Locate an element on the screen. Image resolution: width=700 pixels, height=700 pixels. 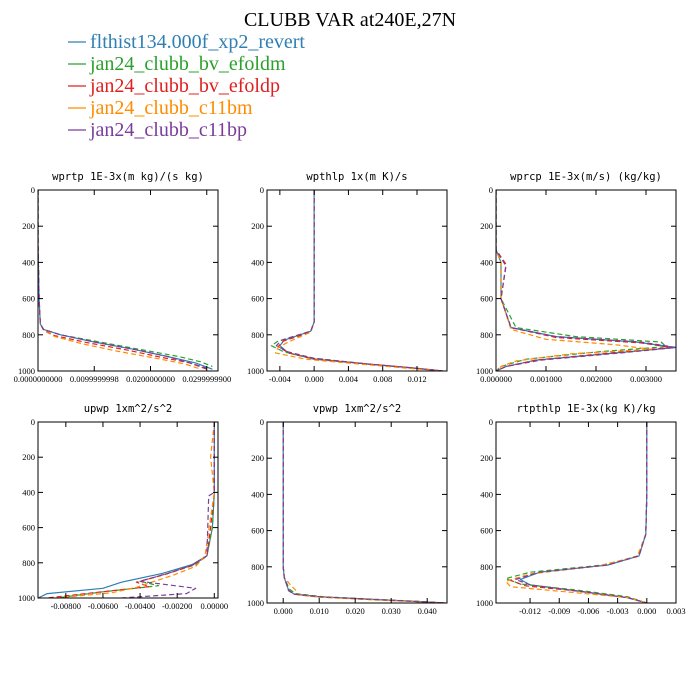
legend-label-4: jan24_clubb_c11bm is located at coordinates (171, 108).